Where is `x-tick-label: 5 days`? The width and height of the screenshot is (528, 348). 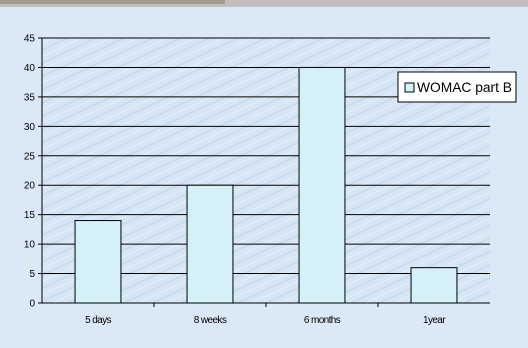 x-tick-label: 5 days is located at coordinates (98, 320).